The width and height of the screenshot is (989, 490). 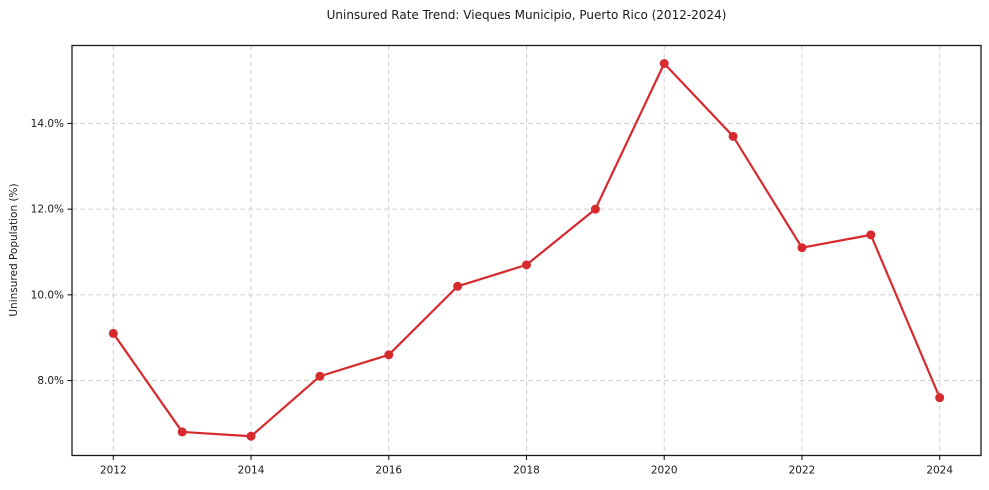 What do you see at coordinates (664, 471) in the screenshot?
I see `x-tick-label: 2020` at bounding box center [664, 471].